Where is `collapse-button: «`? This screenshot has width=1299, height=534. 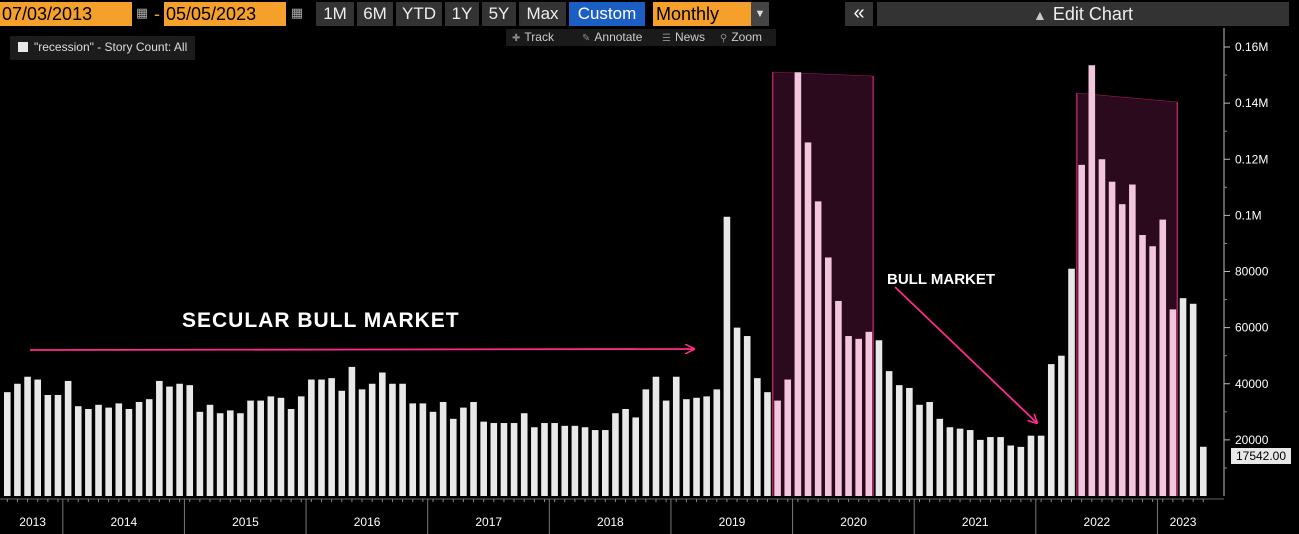 collapse-button: « is located at coordinates (859, 14).